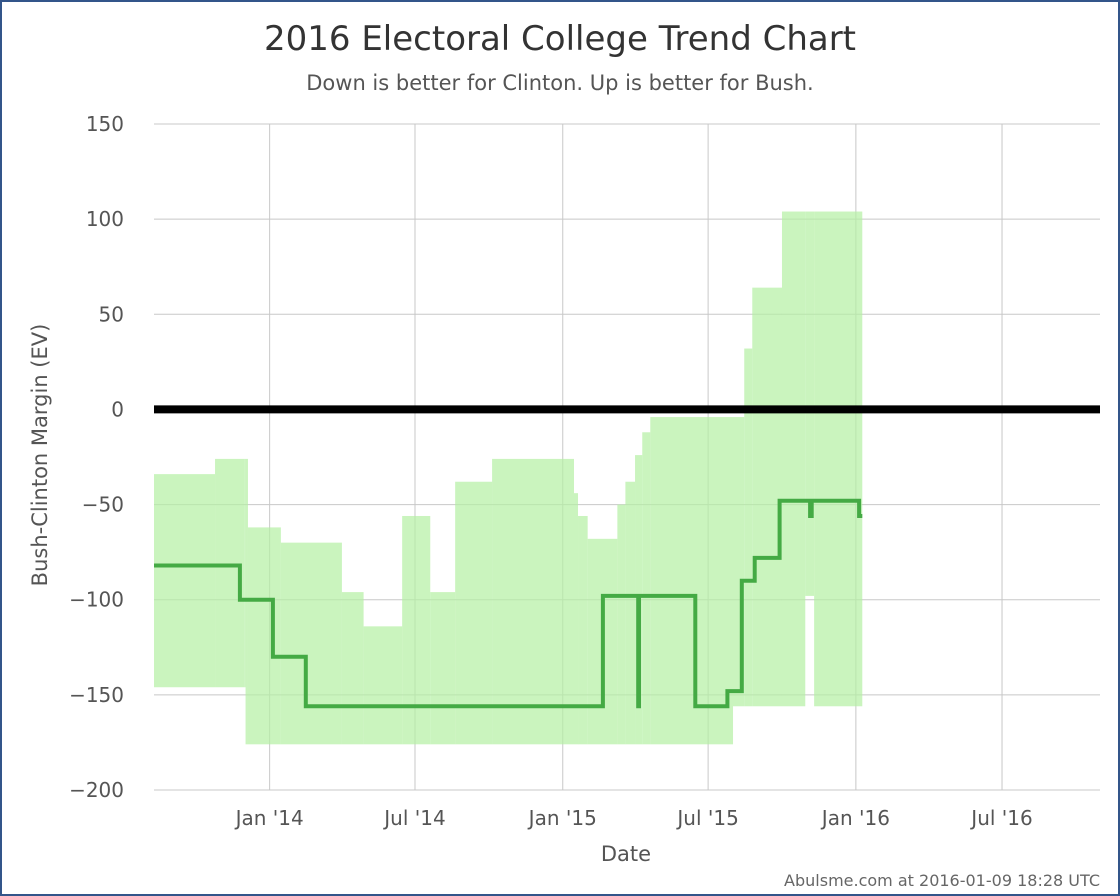 This screenshot has width=1120, height=896. Describe the element at coordinates (706, 818) in the screenshot. I see `x-tick-label: Jul '15` at that location.